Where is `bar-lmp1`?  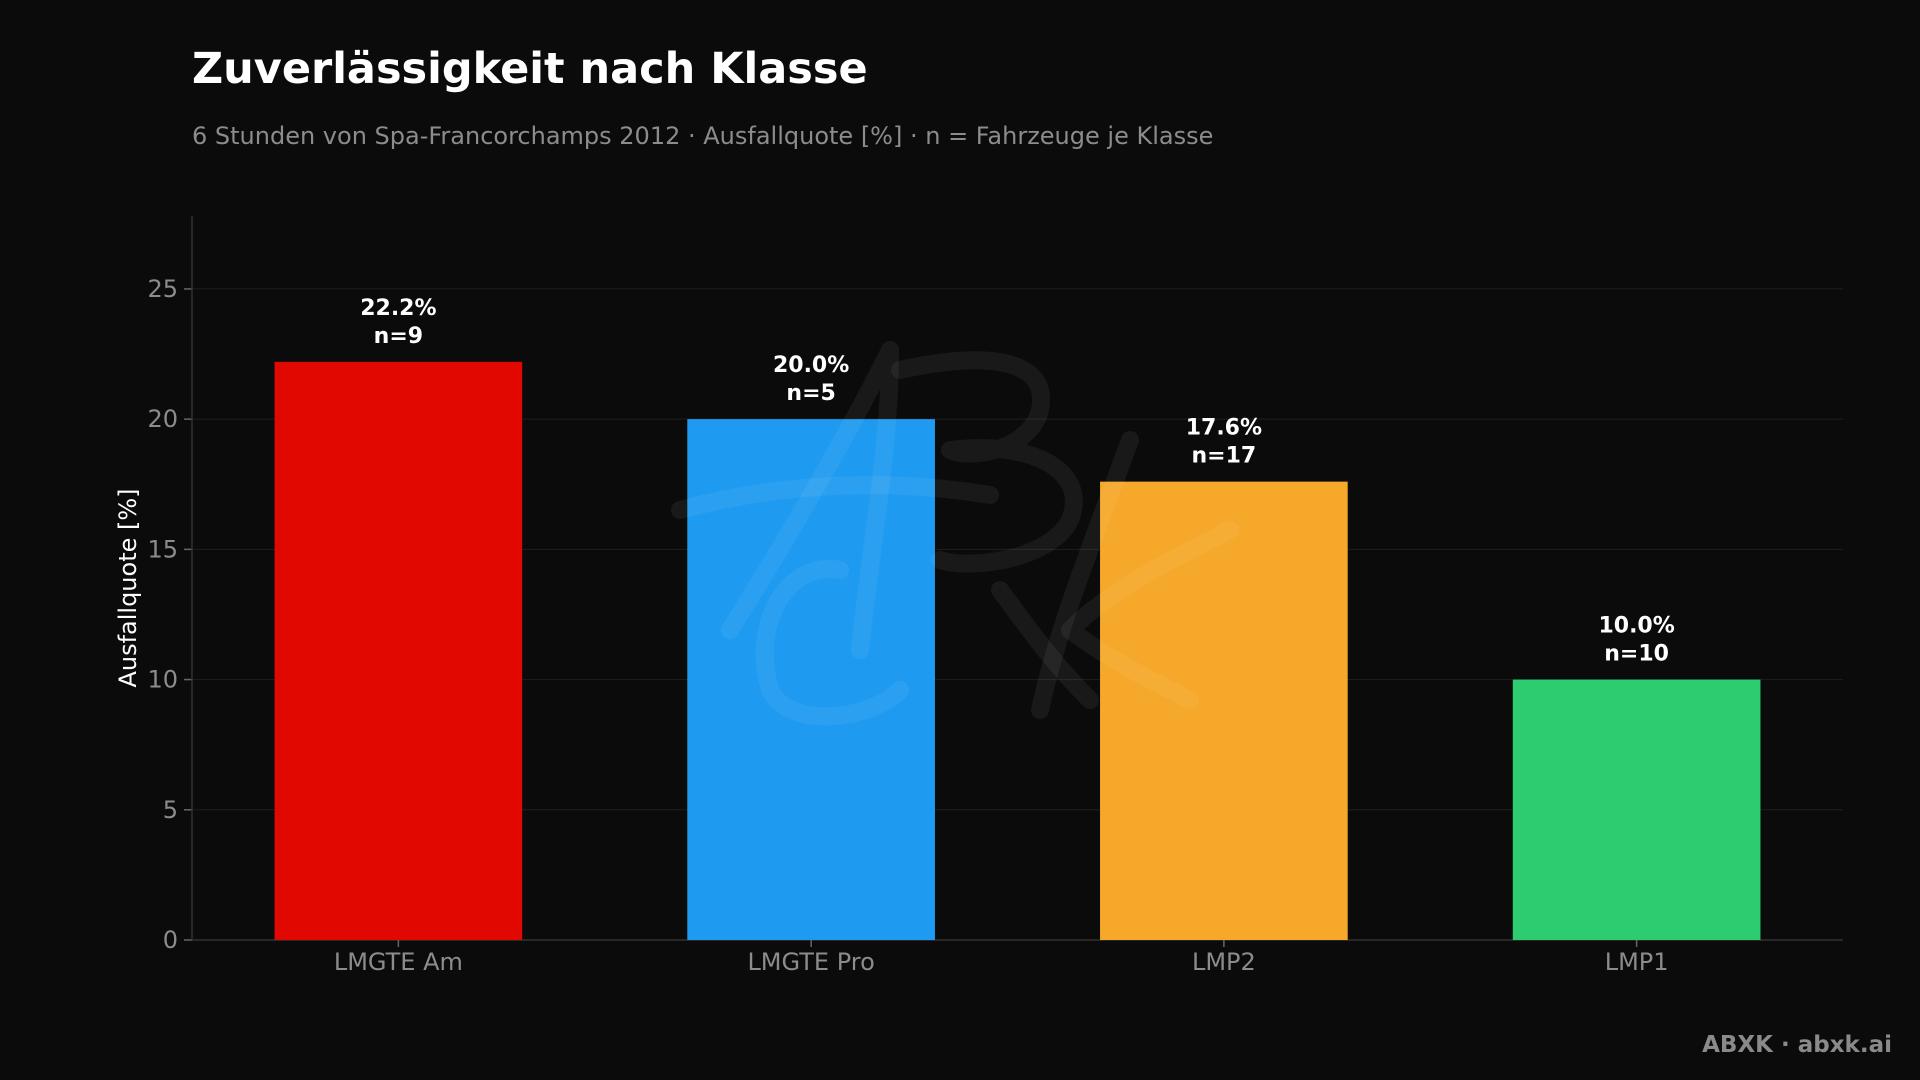
bar-lmp1 is located at coordinates (1636, 809).